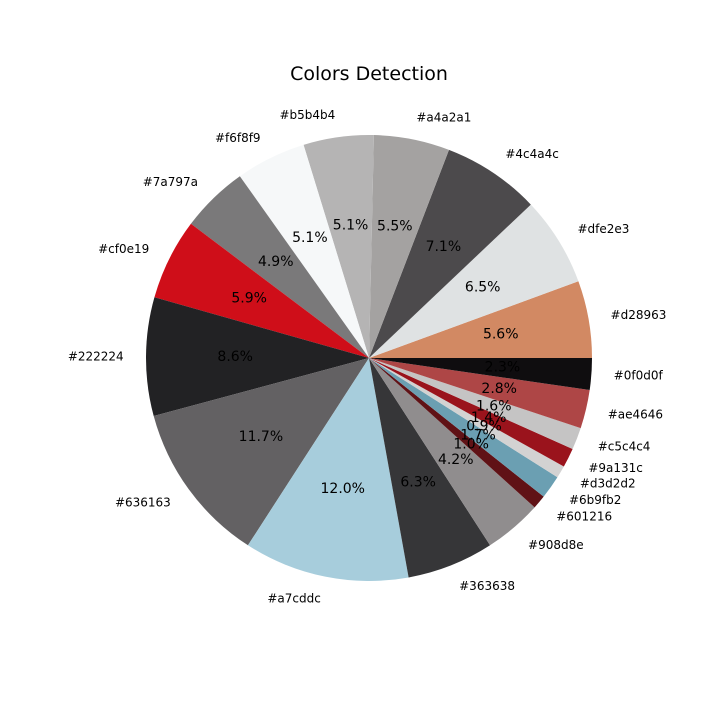 Image resolution: width=720 pixels, height=720 pixels. What do you see at coordinates (238, 138) in the screenshot?
I see `slice-label: #f6f8f9` at bounding box center [238, 138].